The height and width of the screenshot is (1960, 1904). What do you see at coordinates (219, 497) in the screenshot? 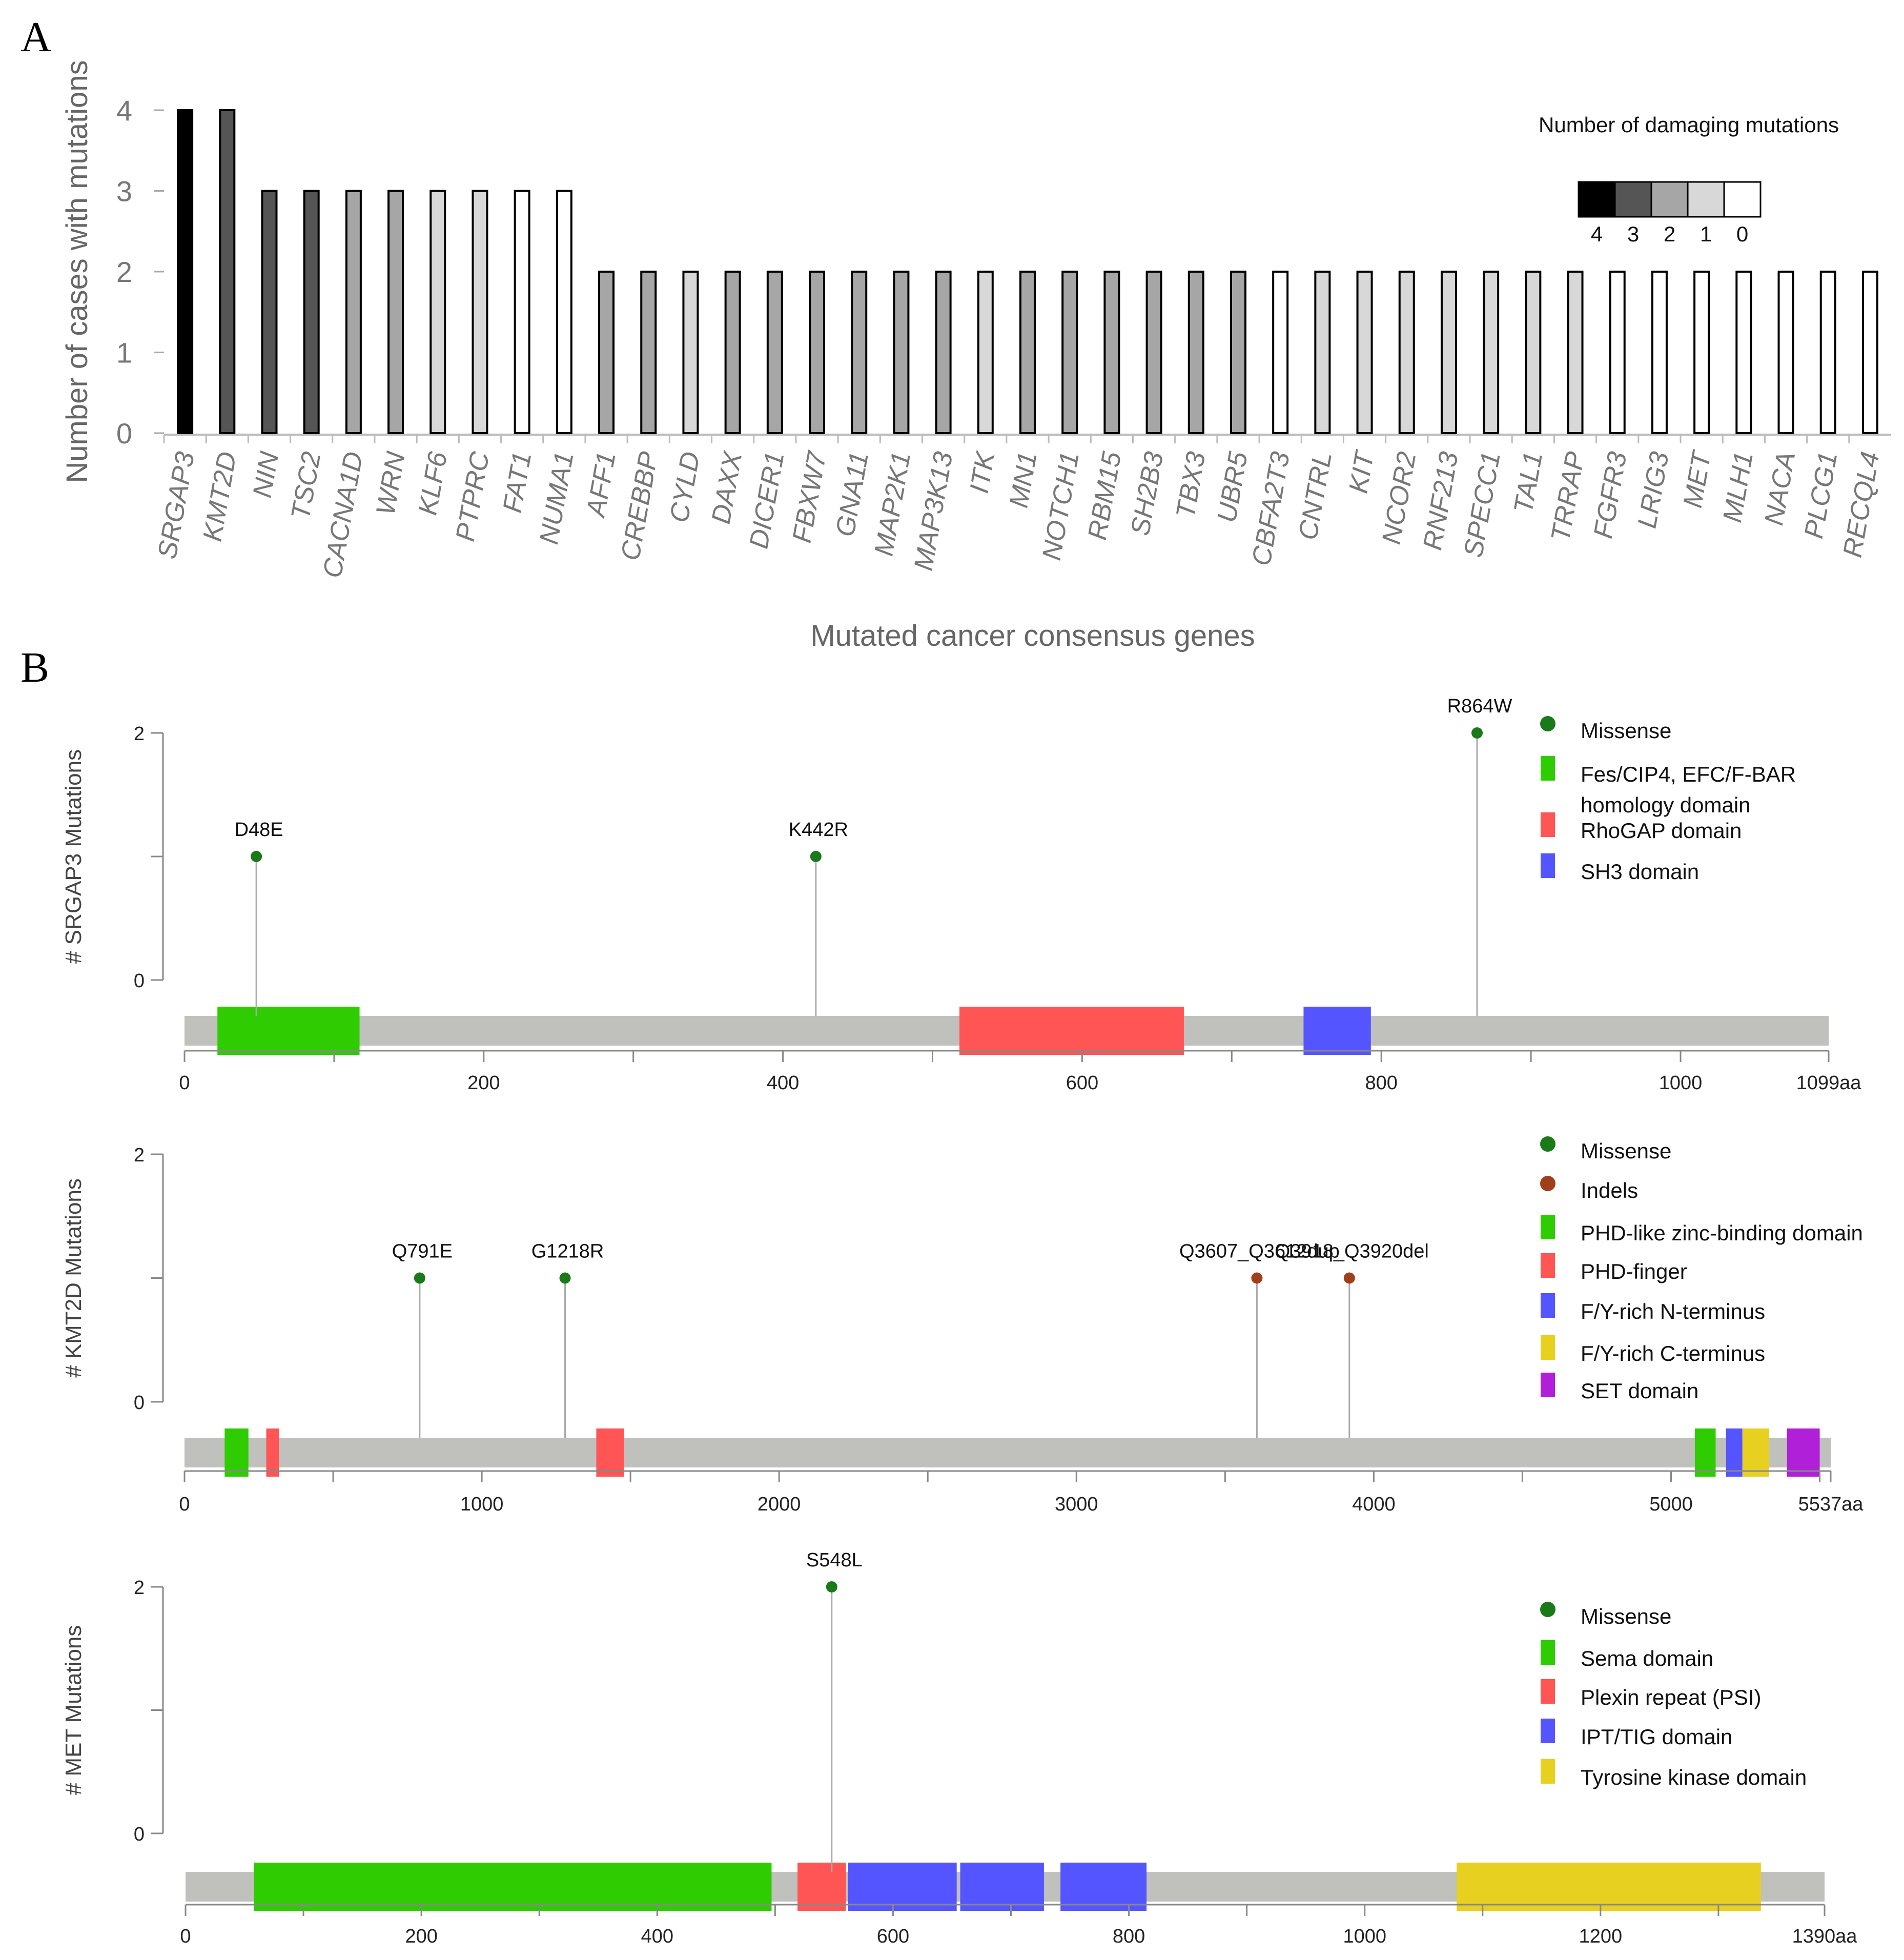
I see `x-tick-label: KMT2D` at bounding box center [219, 497].